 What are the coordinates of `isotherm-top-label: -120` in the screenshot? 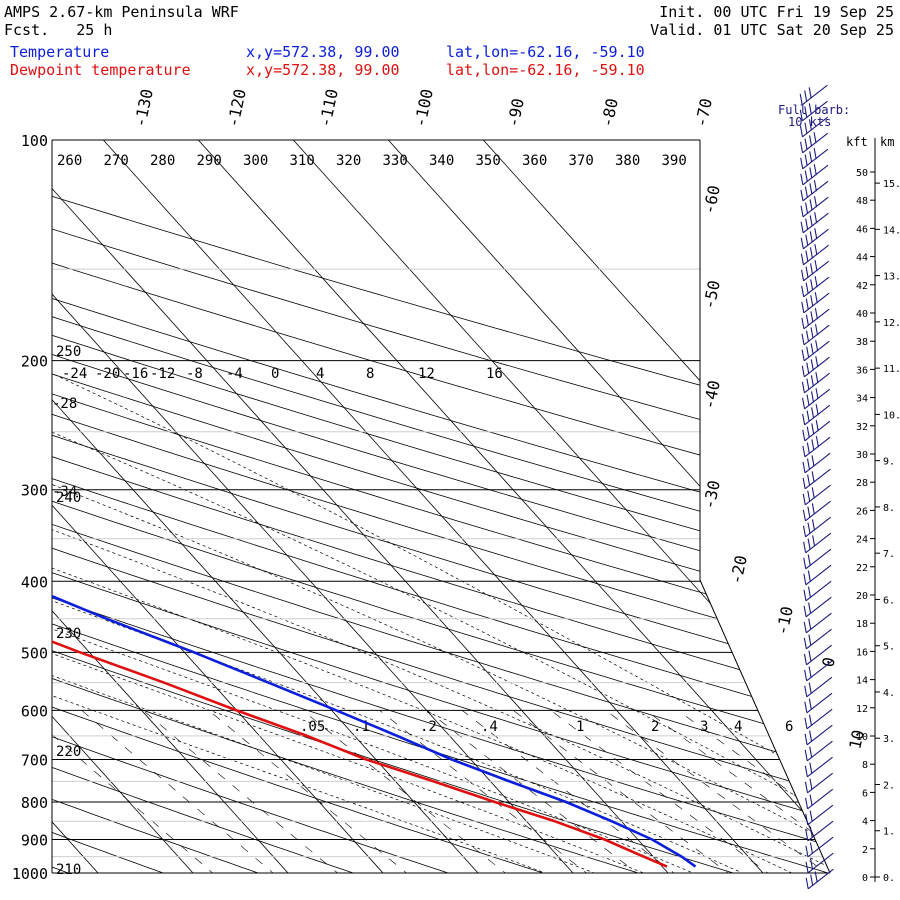 It's located at (236, 108).